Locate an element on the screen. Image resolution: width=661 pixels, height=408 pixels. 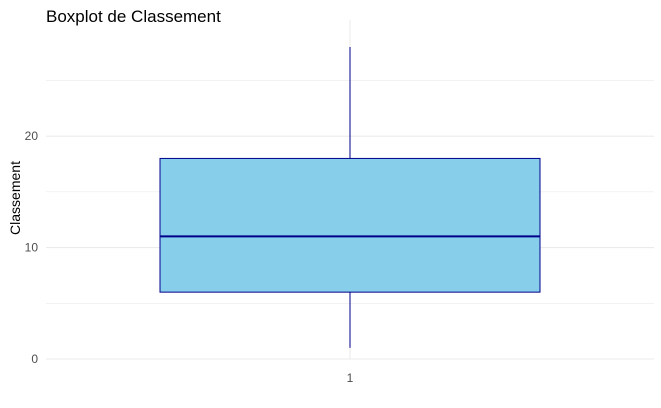
x-axis-ticks: 1 is located at coordinates (350, 378).